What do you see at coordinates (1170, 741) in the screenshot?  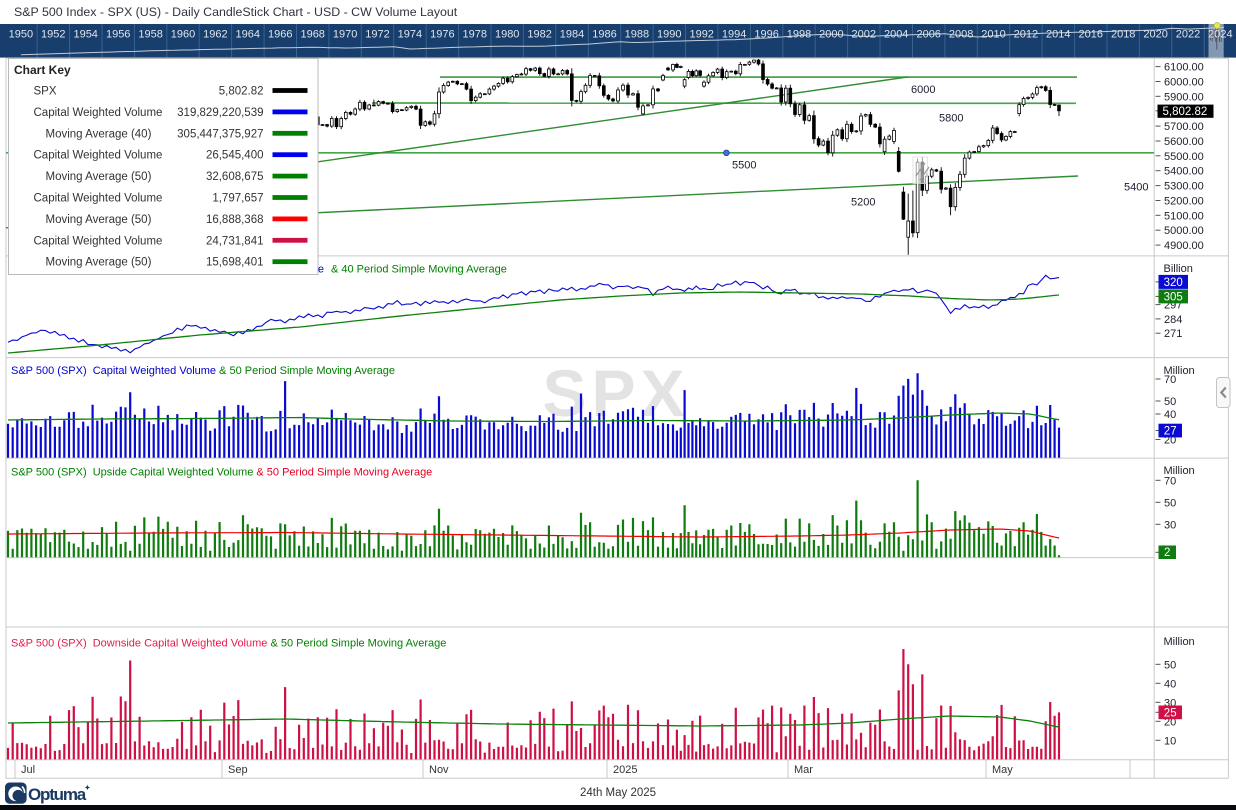 I see `svg-text: 10` at bounding box center [1170, 741].